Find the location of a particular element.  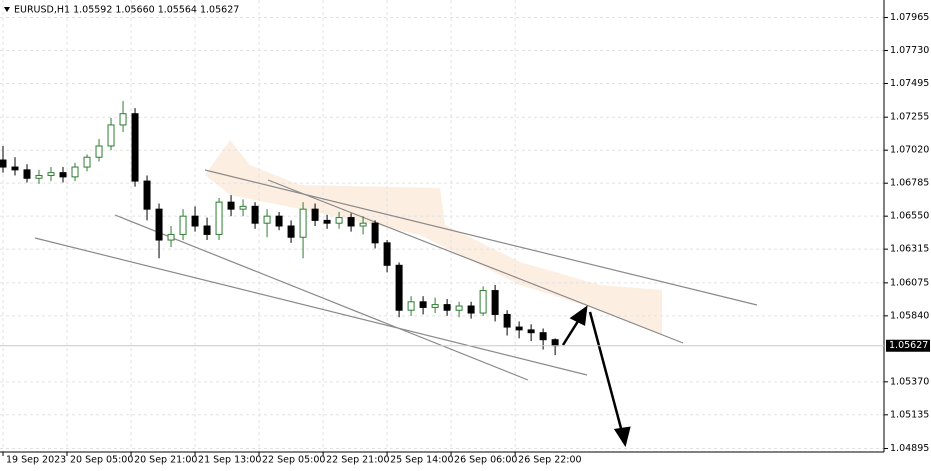

x-tick-label: 22 Sep 05:00 is located at coordinates (293, 460).